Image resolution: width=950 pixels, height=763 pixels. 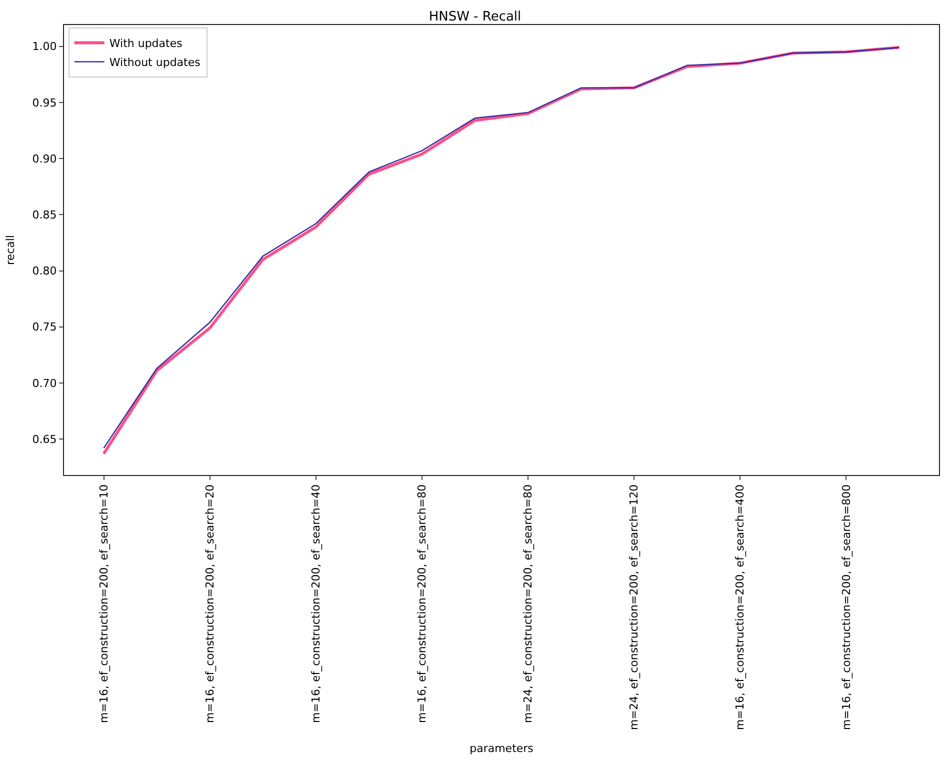 I want to click on y-tick-label: 0.95, so click(x=44, y=103).